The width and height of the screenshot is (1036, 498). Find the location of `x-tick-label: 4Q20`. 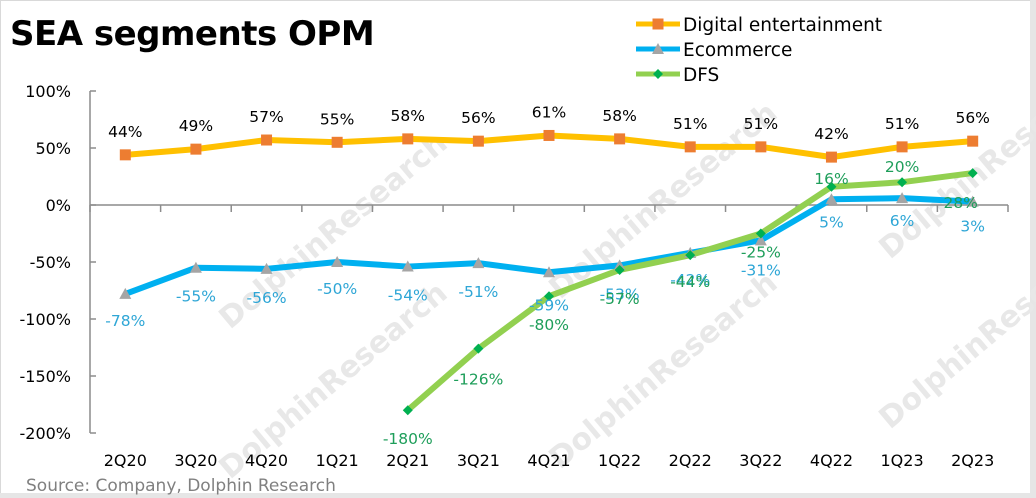

x-tick-label: 4Q20 is located at coordinates (266, 460).